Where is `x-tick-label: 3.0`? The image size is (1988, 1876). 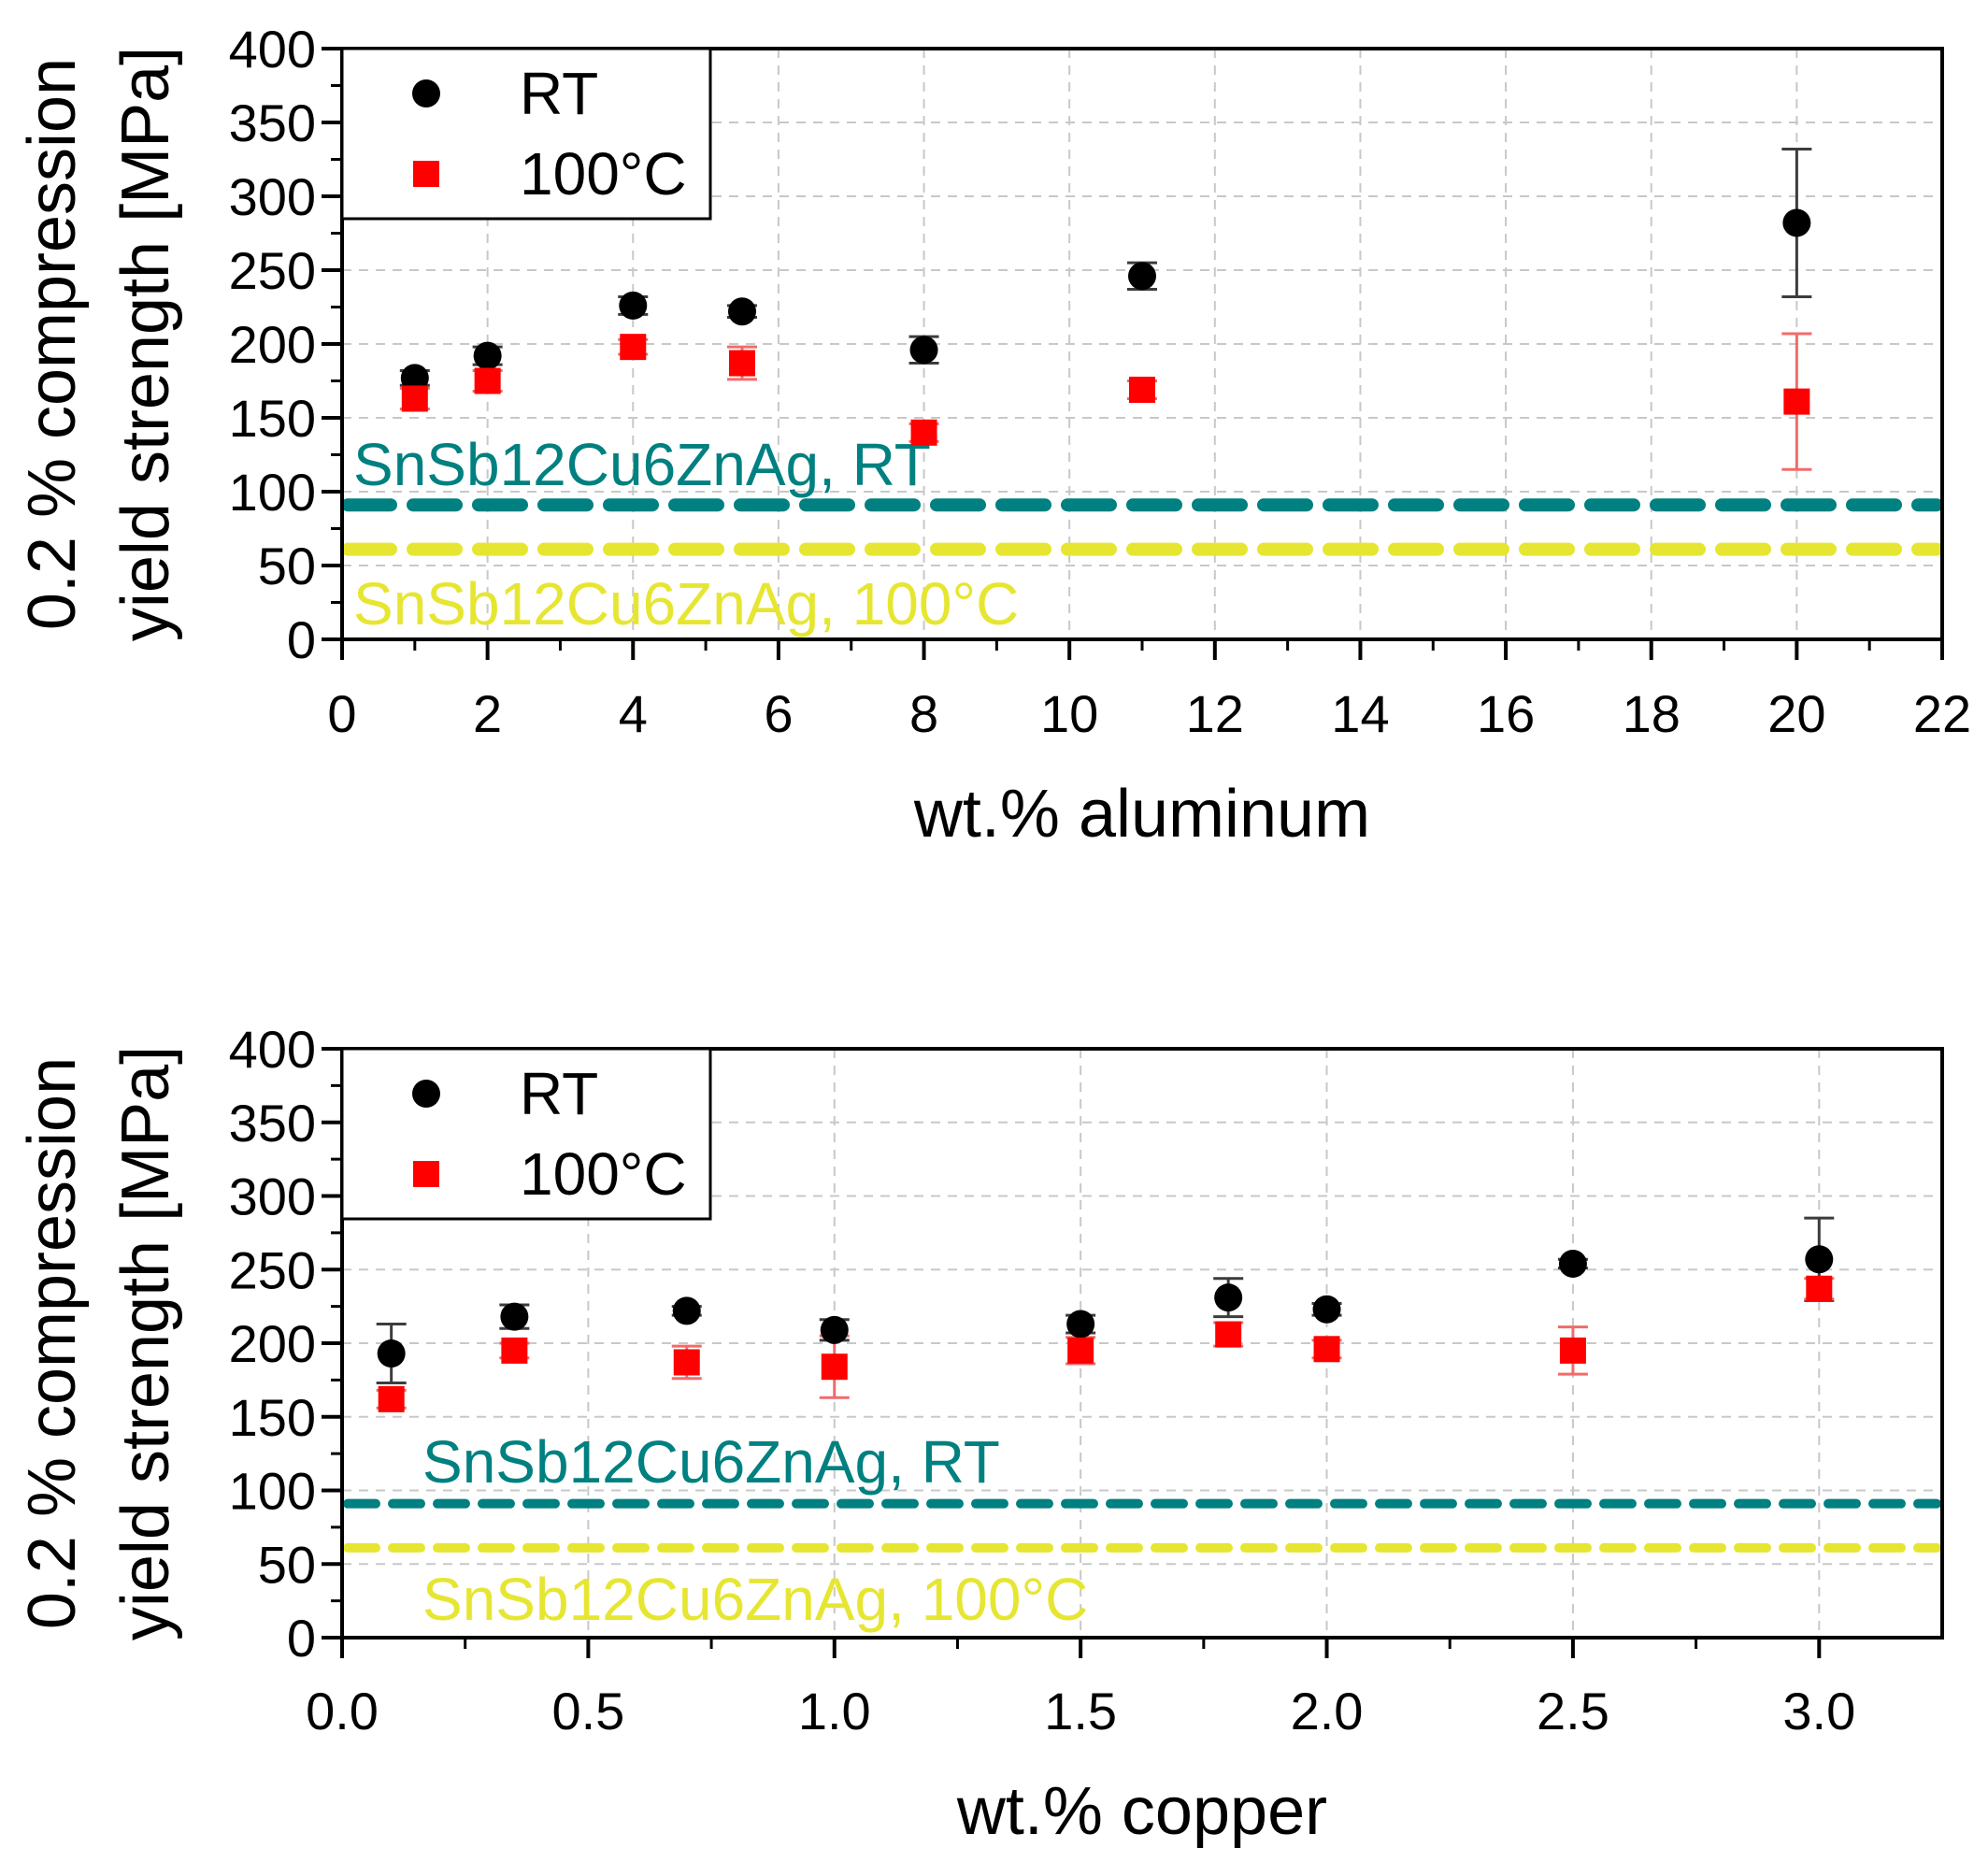
x-tick-label: 3.0 is located at coordinates (1818, 1711).